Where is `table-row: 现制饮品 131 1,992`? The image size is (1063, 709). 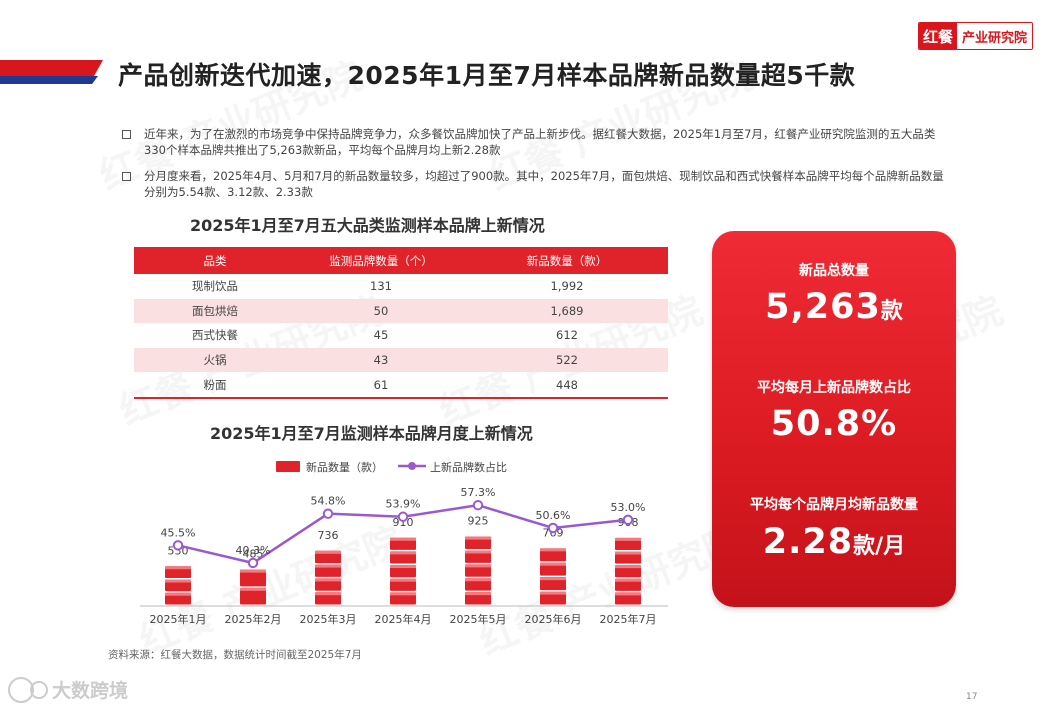 table-row: 现制饮品 131 1,992 is located at coordinates (401, 286).